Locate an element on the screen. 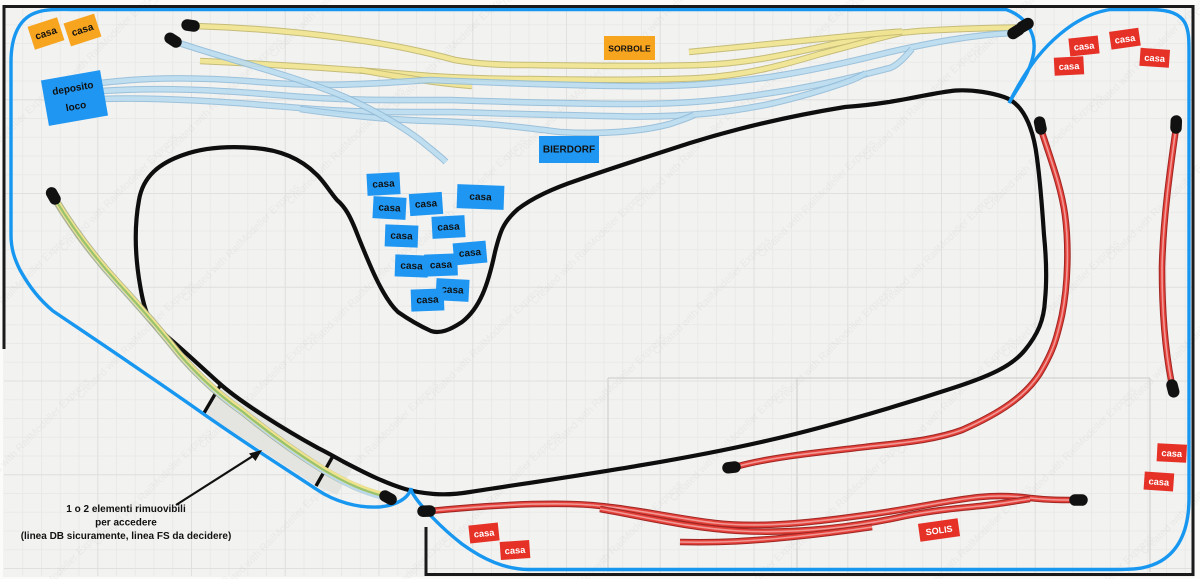 This screenshot has width=1200, height=579. svg-text: SORBOLE is located at coordinates (629, 49).